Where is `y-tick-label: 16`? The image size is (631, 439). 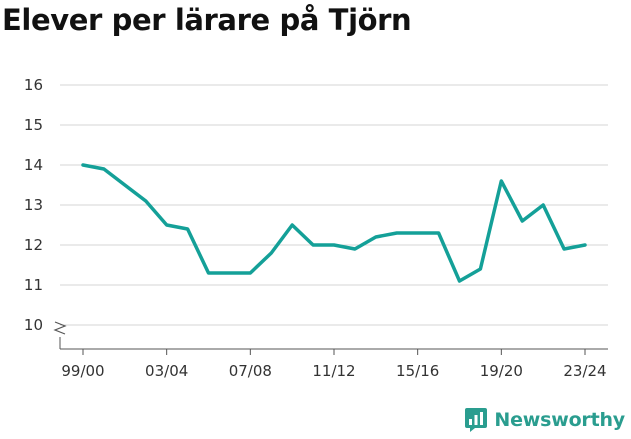
y-tick-label: 16 is located at coordinates (33, 85).